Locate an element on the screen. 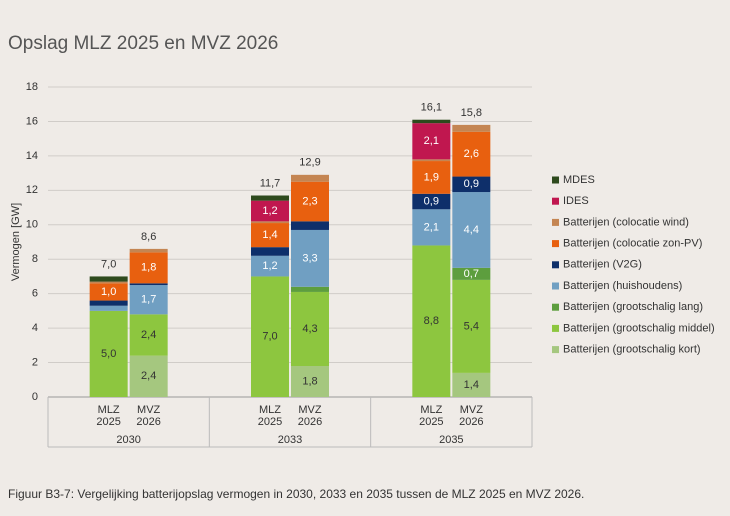 This screenshot has height=516, width=730. value-label: 4,3 is located at coordinates (309, 329).